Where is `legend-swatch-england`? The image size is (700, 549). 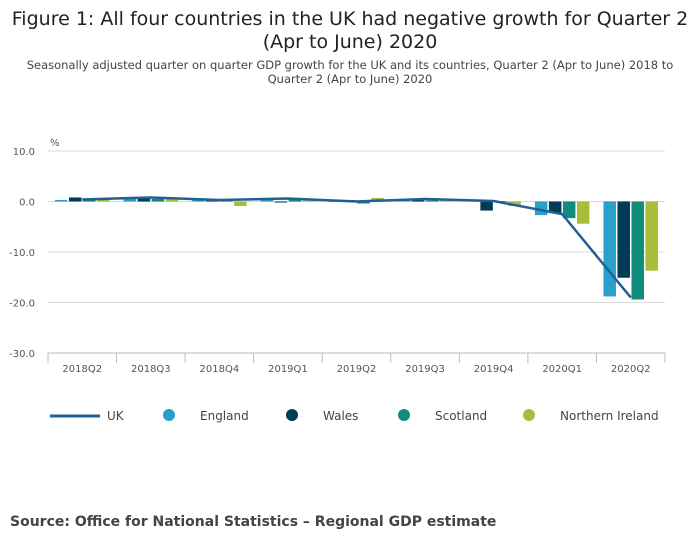
legend-swatch-england is located at coordinates (169, 415).